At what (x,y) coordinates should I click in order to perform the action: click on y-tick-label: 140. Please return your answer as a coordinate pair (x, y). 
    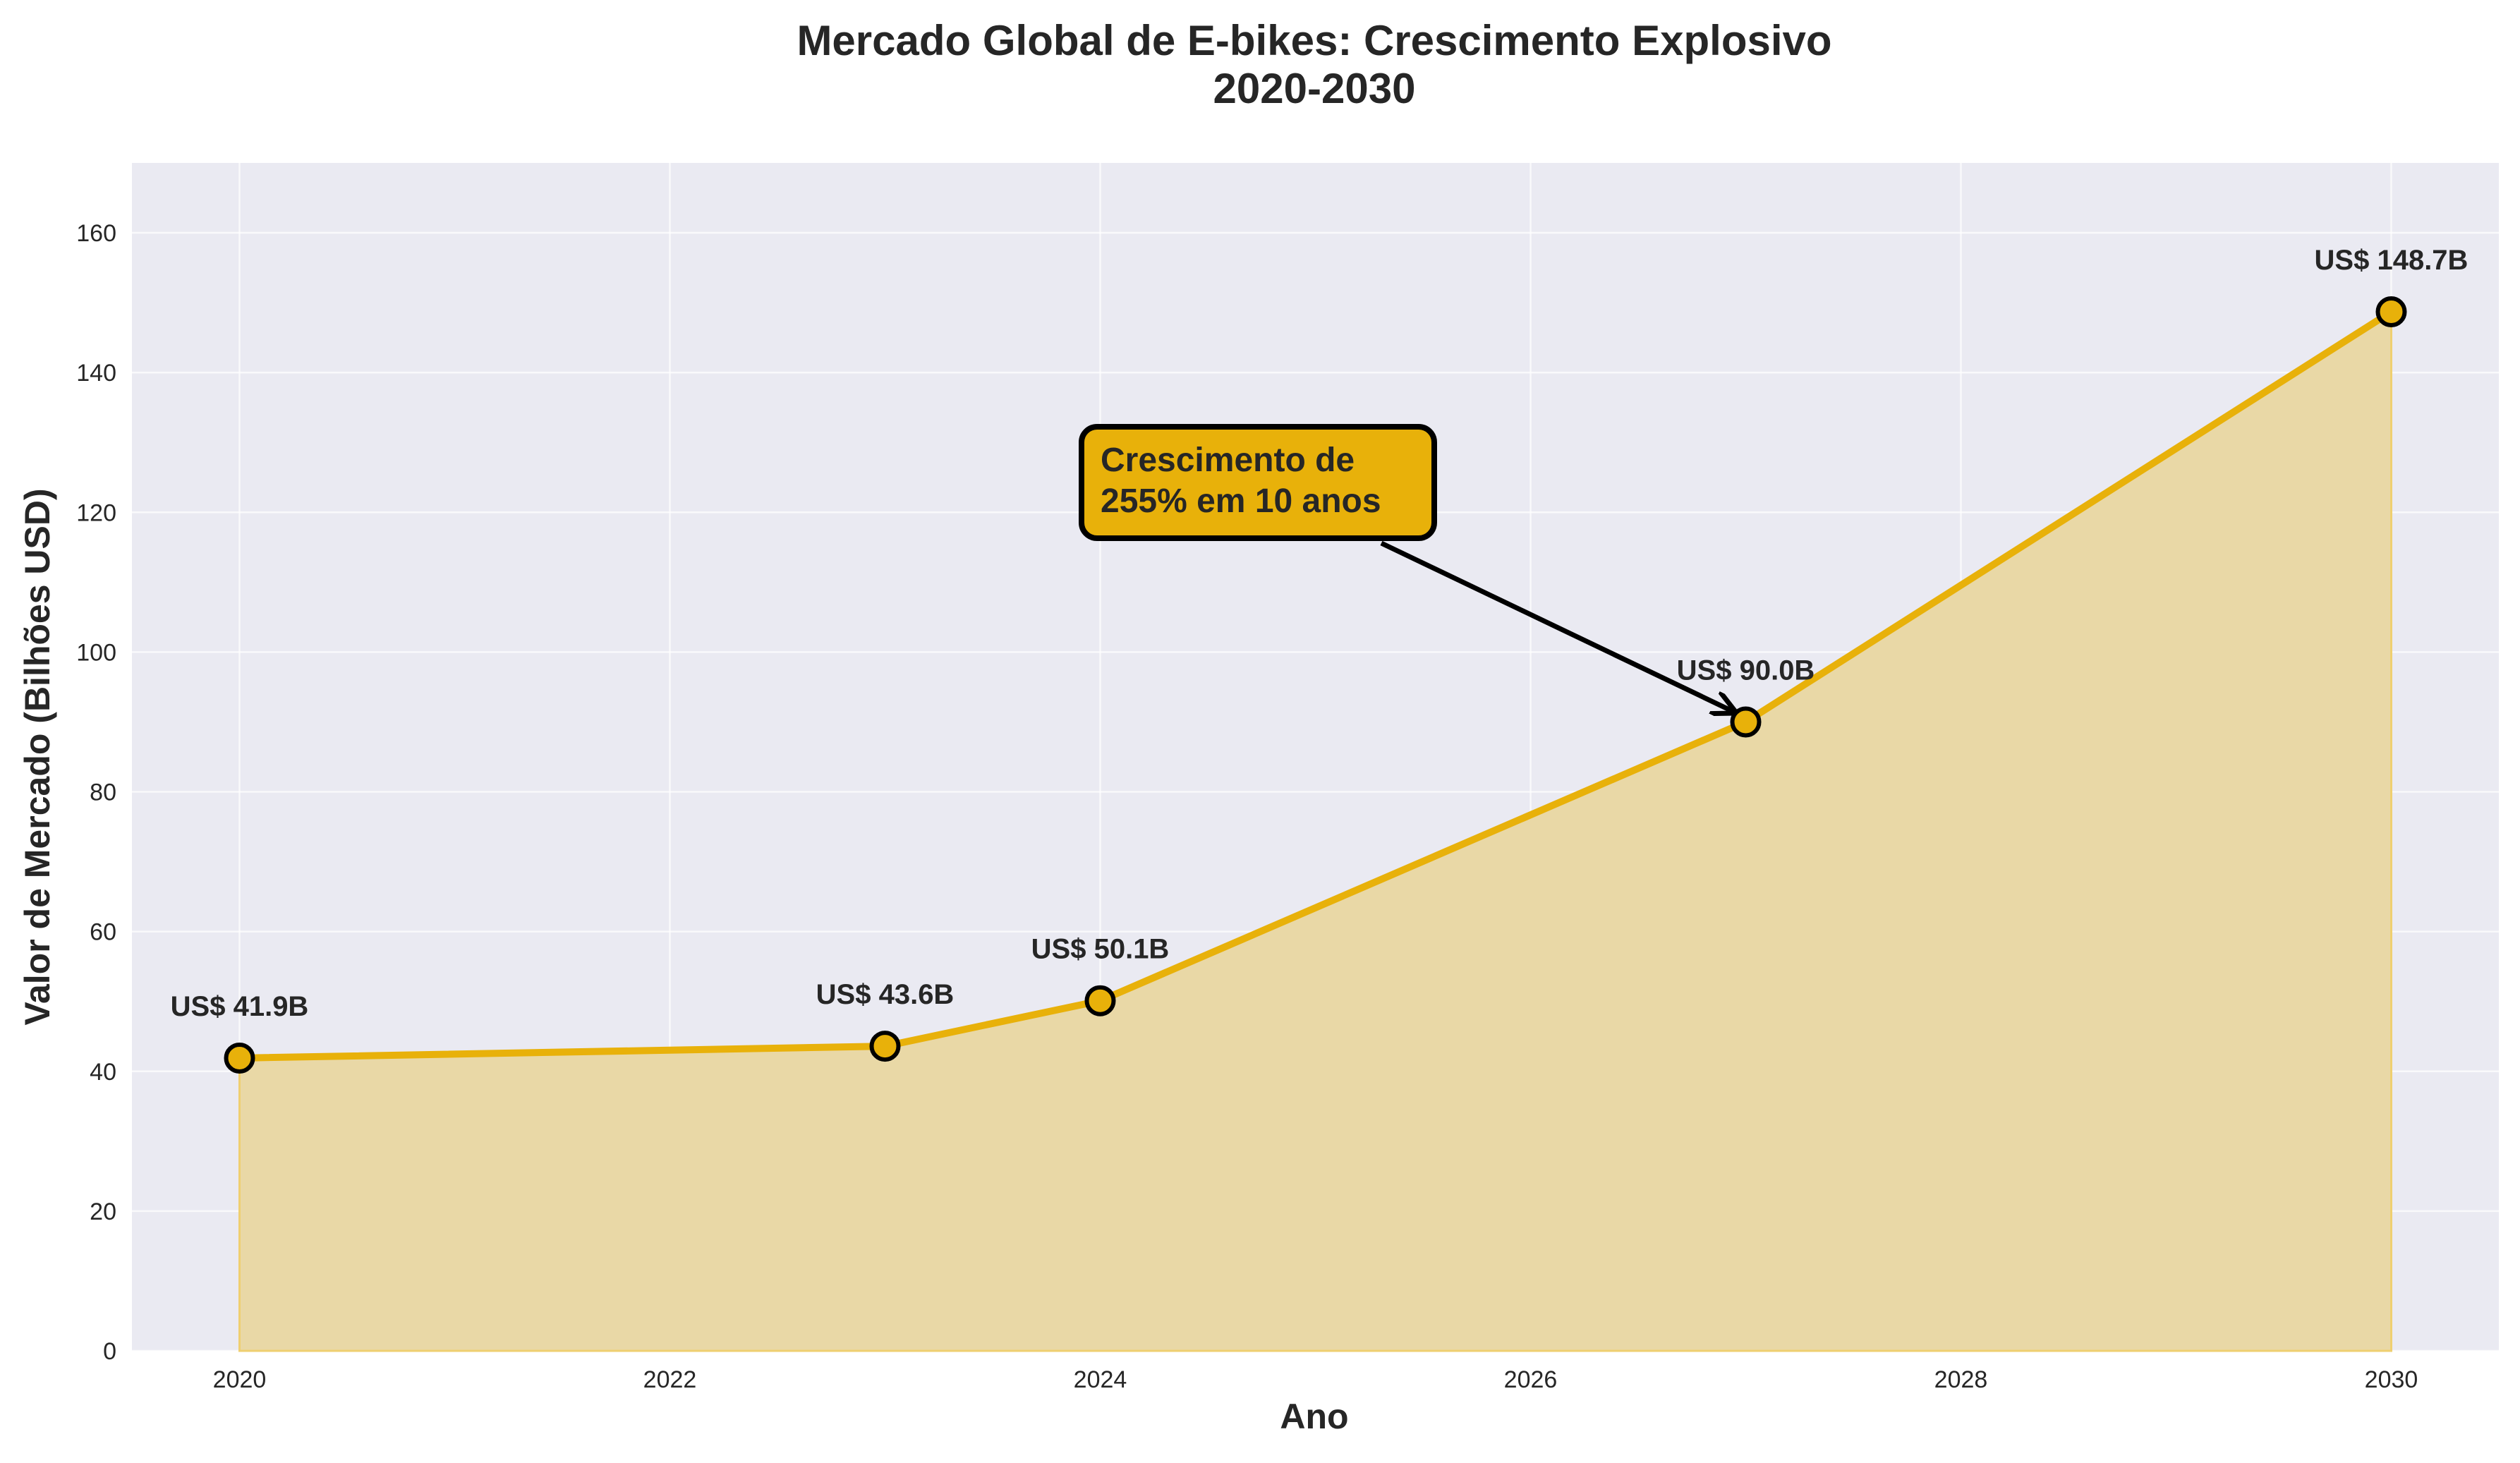
    Looking at the image, I should click on (96, 373).